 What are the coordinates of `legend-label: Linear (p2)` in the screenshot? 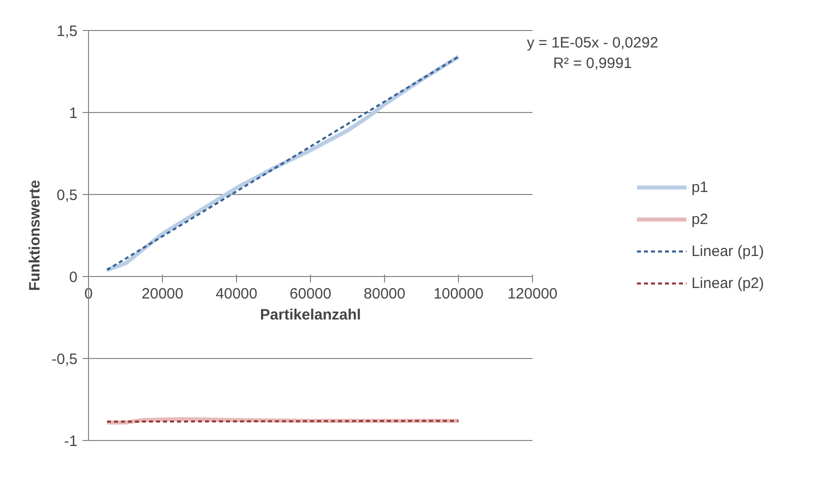 It's located at (727, 283).